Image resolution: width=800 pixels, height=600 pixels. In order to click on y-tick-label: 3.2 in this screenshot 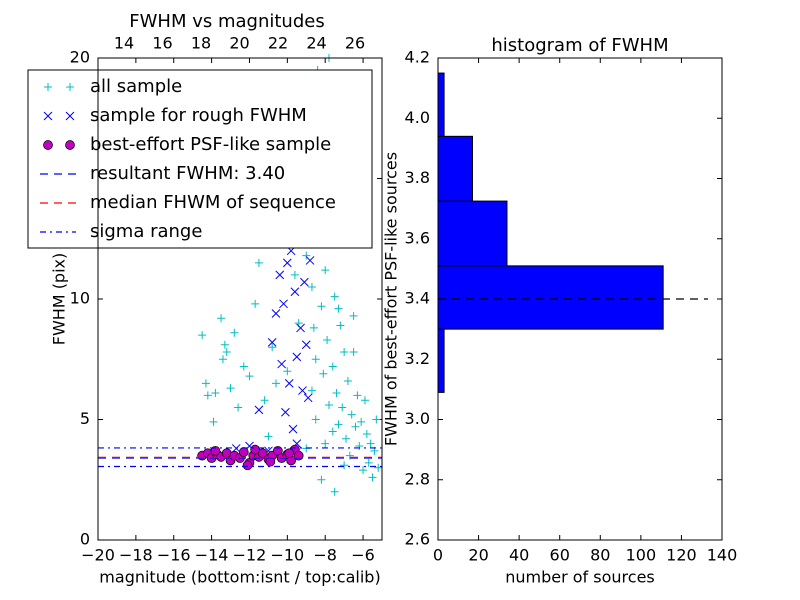, I will do `click(417, 358)`.